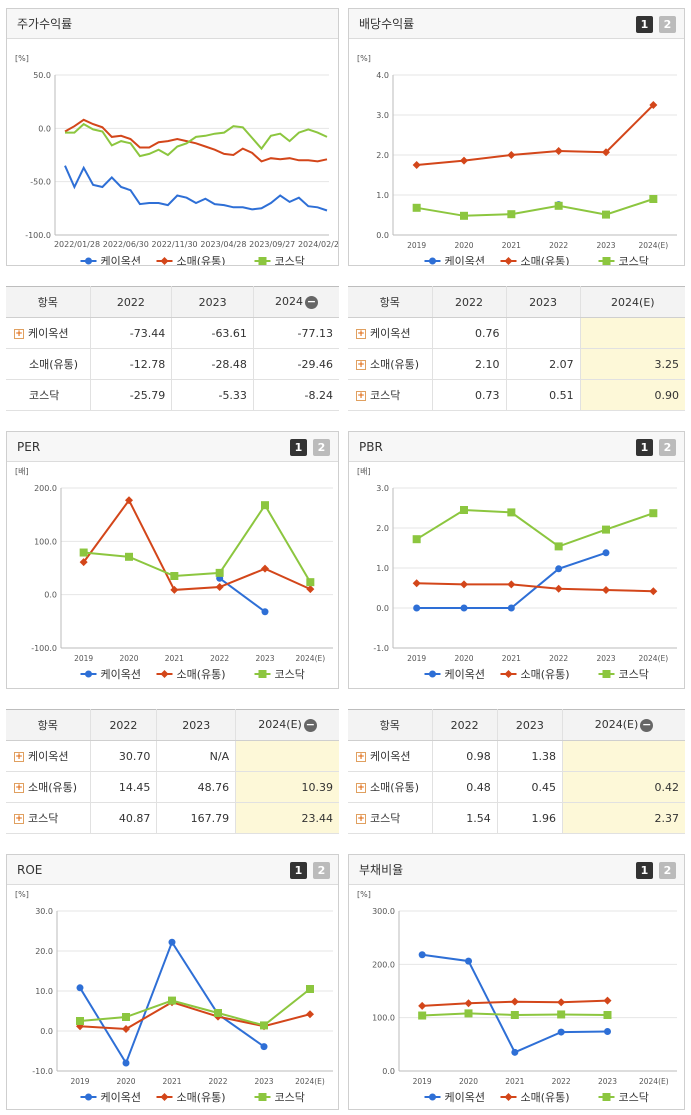 The width and height of the screenshot is (691, 1115). Describe the element at coordinates (516, 364) in the screenshot. I see `table-row: + 소매(유통) 2.10 2.07 3.25` at that location.